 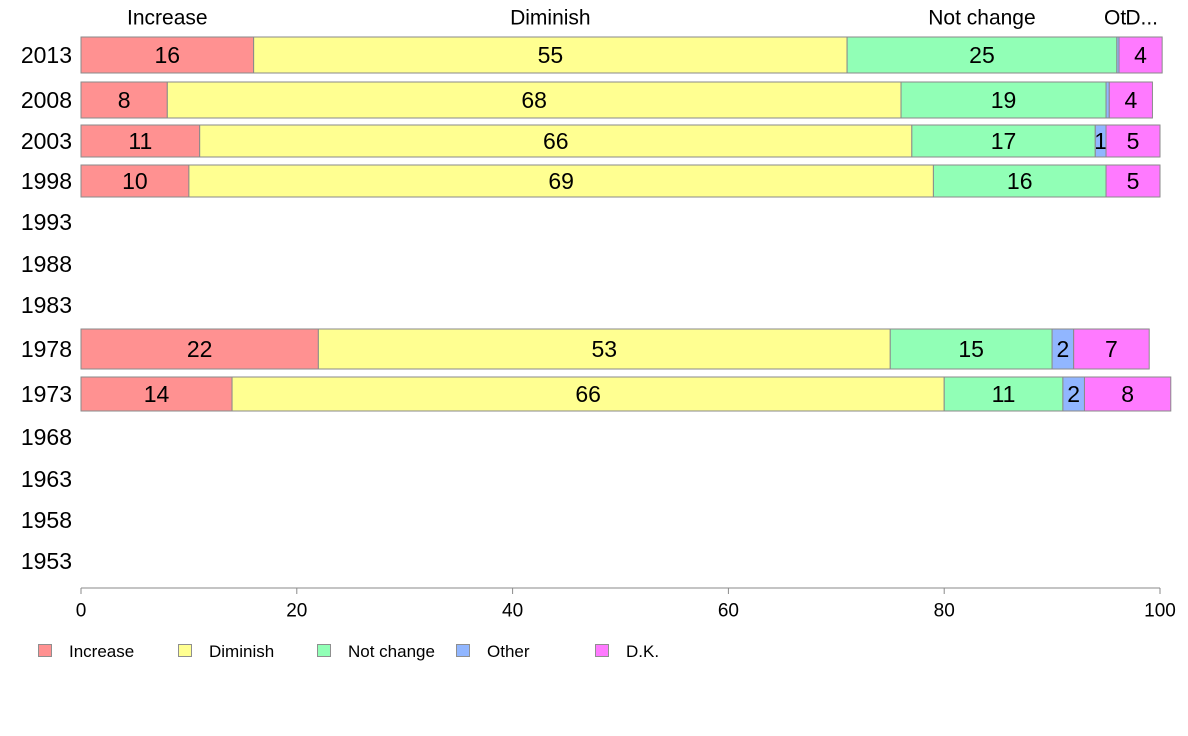 I want to click on data-label-1998-not-change: 16, so click(x=1020, y=181).